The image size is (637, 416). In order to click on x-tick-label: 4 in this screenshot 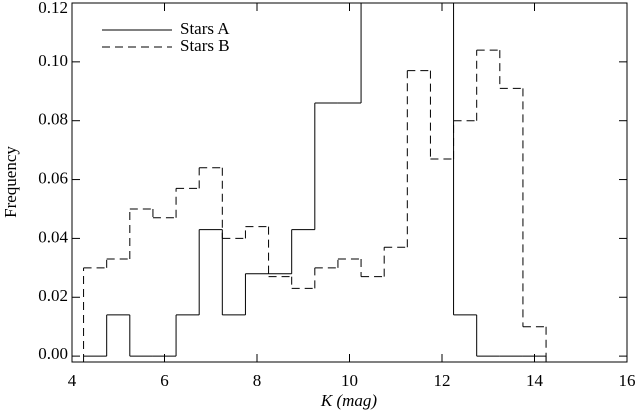, I will do `click(72, 380)`.